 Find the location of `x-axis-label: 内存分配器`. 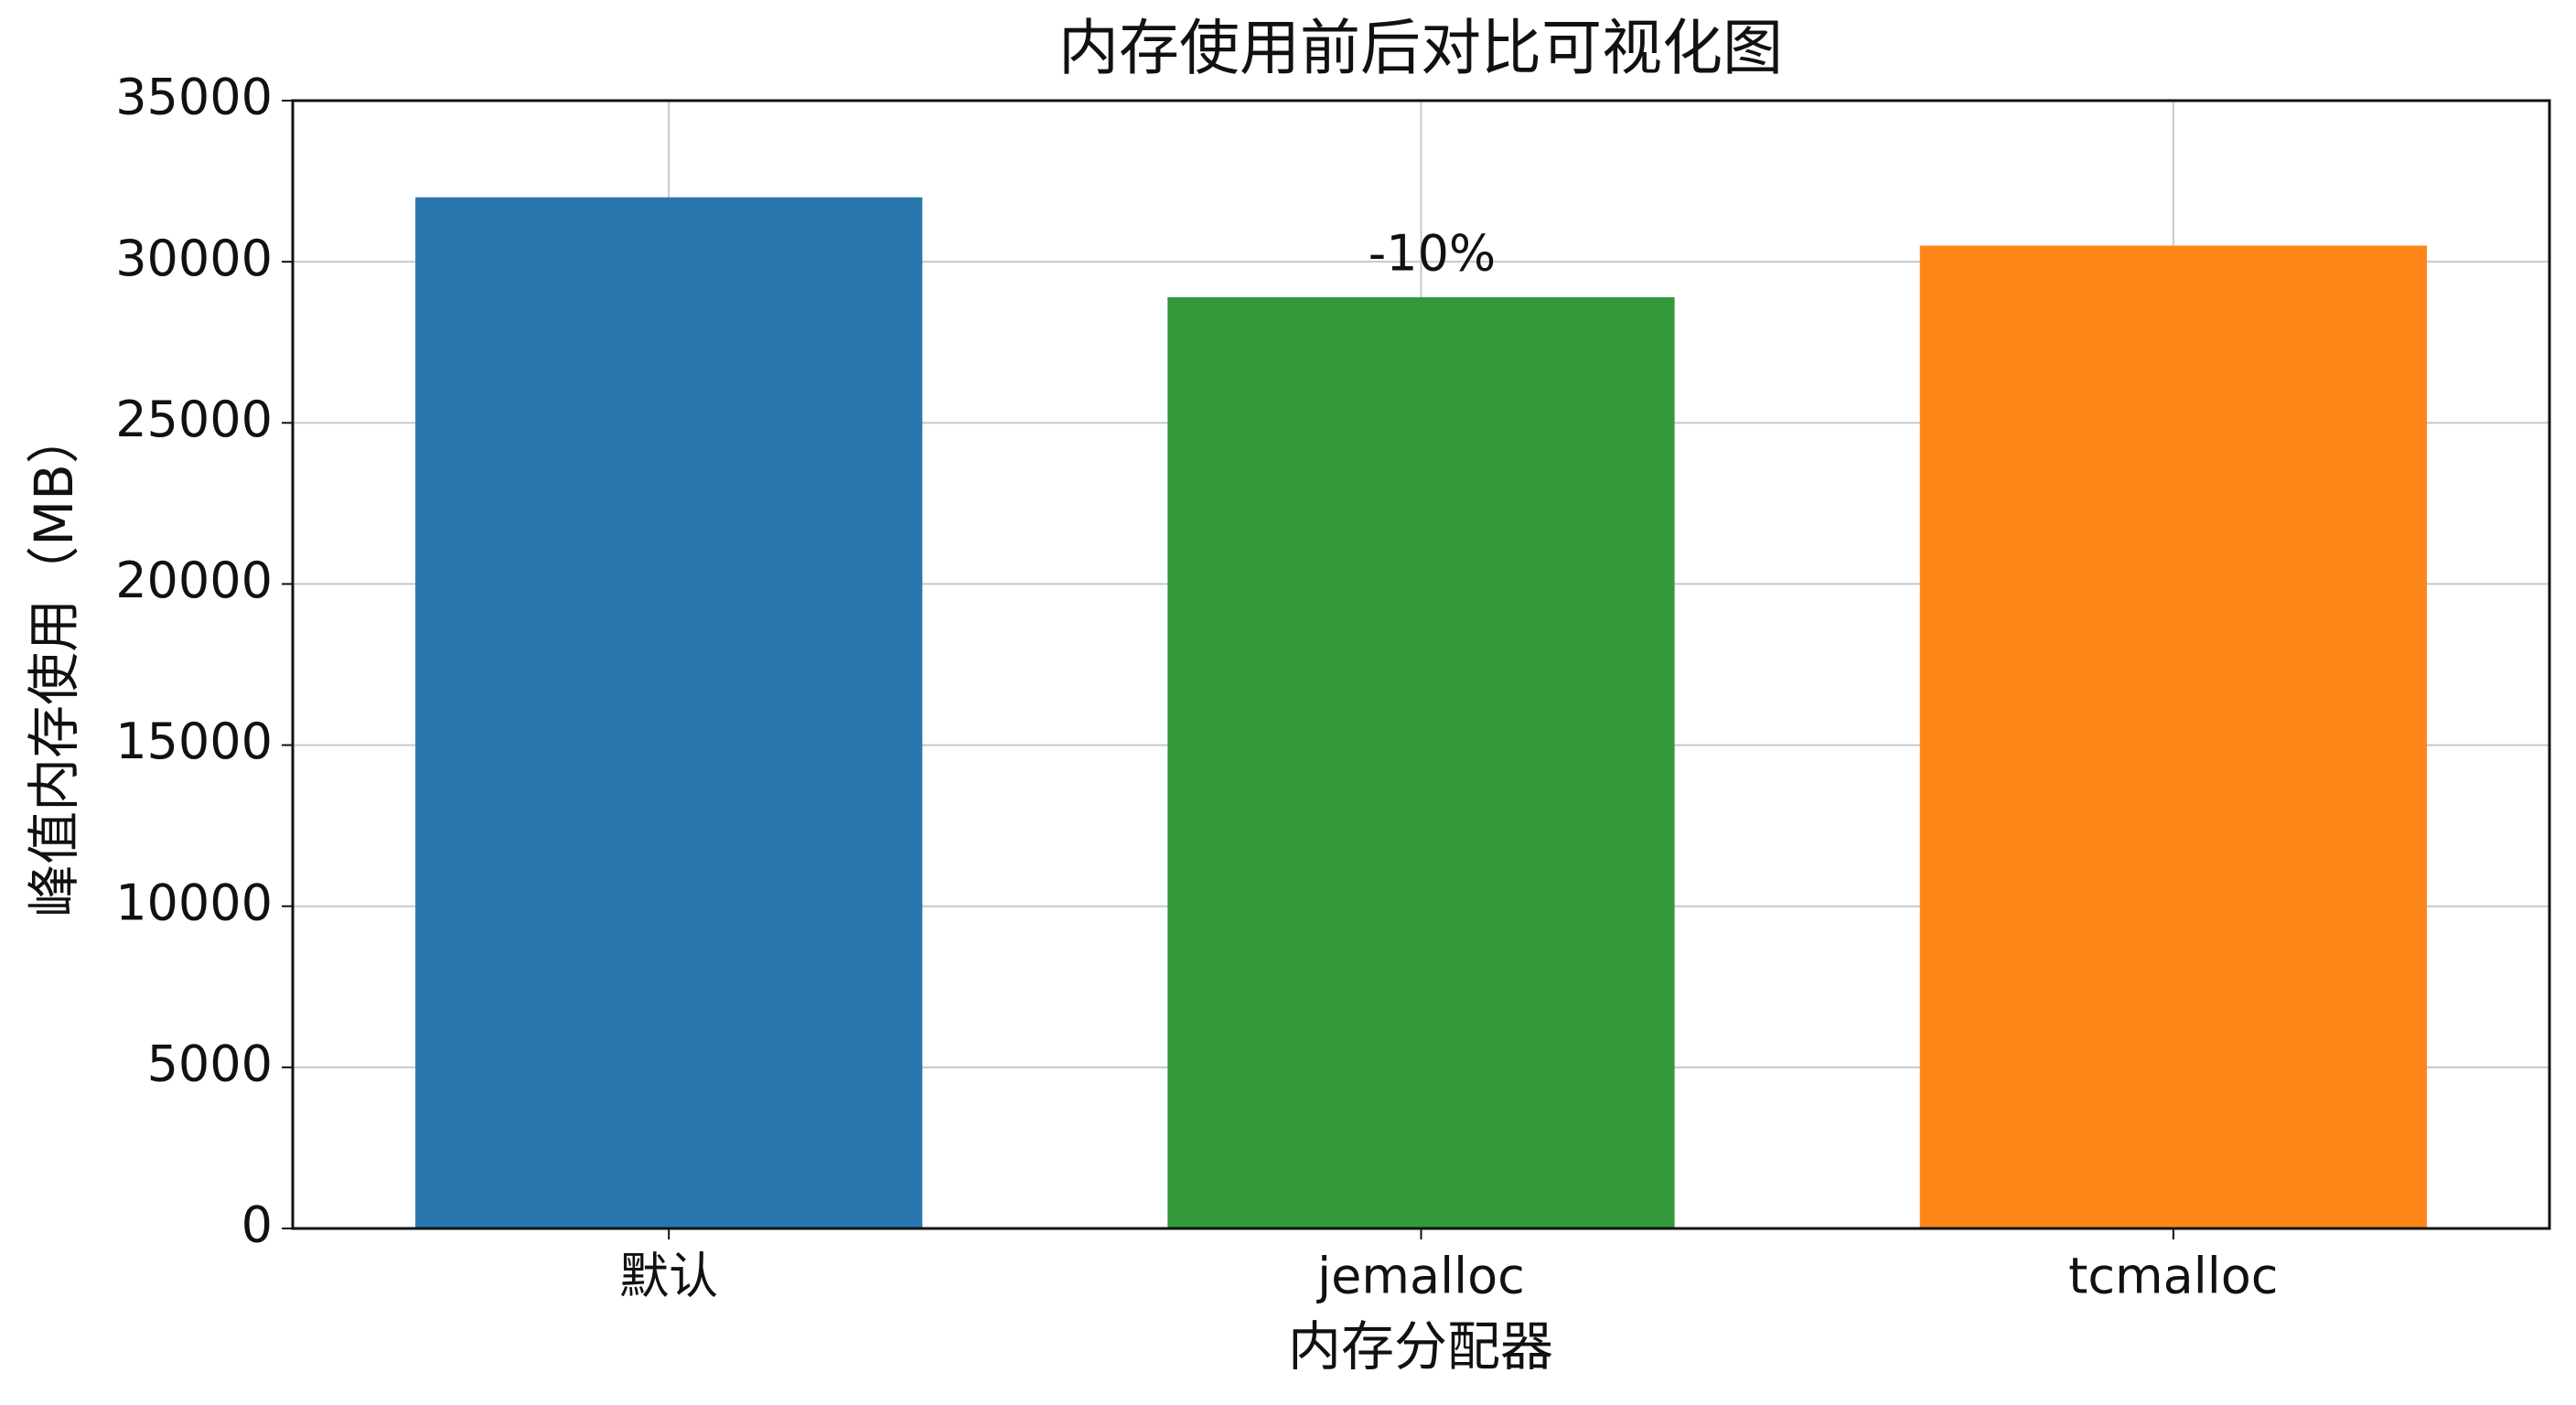

x-axis-label: 内存分配器 is located at coordinates (1421, 1346).